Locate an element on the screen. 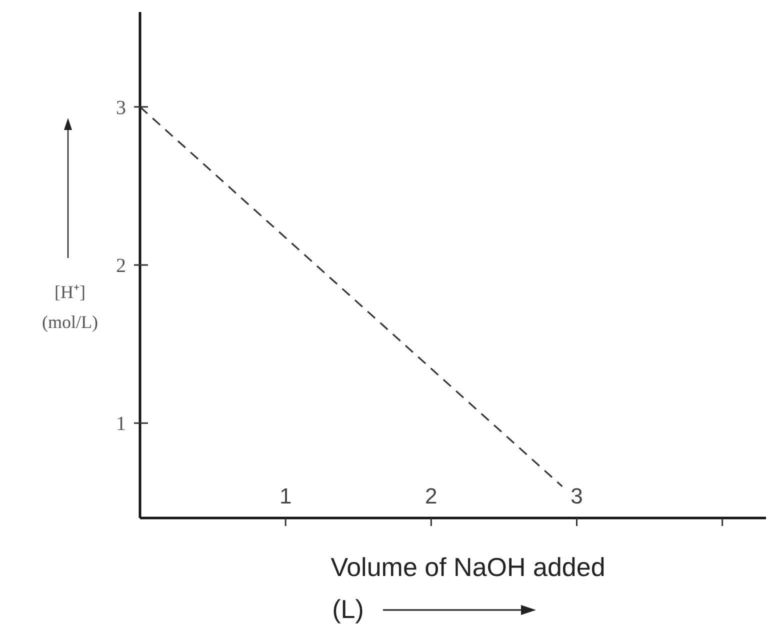  x-tick-label: 3 is located at coordinates (576, 496).